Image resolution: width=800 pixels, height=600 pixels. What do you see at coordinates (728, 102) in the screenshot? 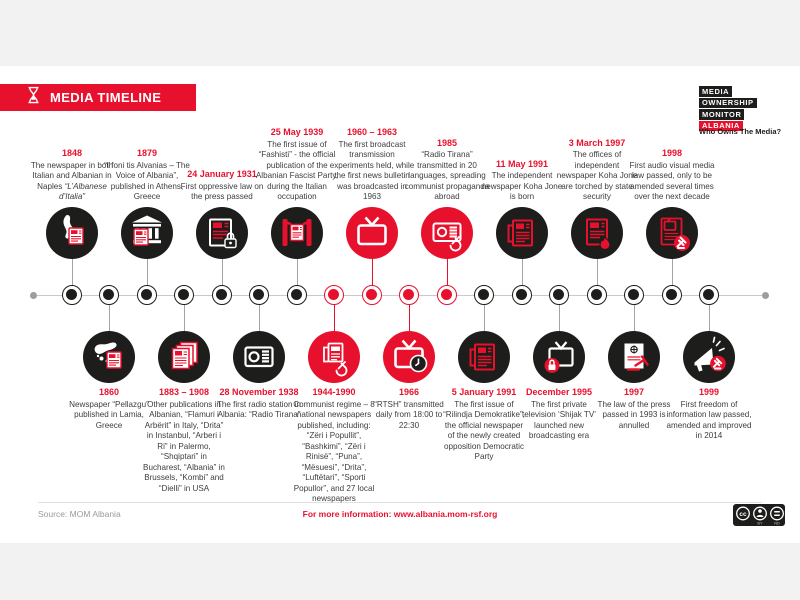
I see `logo-line-ownership: OWNERSHIP` at bounding box center [728, 102].